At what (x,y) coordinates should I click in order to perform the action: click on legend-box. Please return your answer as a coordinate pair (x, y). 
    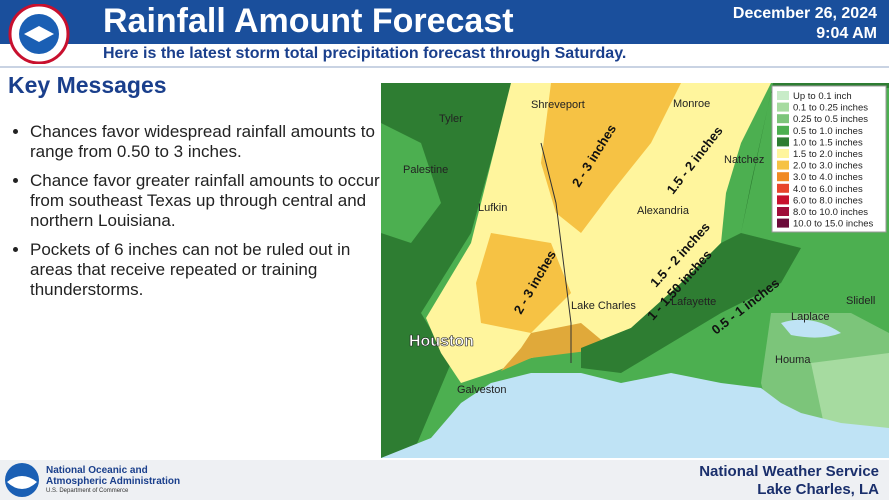
    Looking at the image, I should click on (829, 159).